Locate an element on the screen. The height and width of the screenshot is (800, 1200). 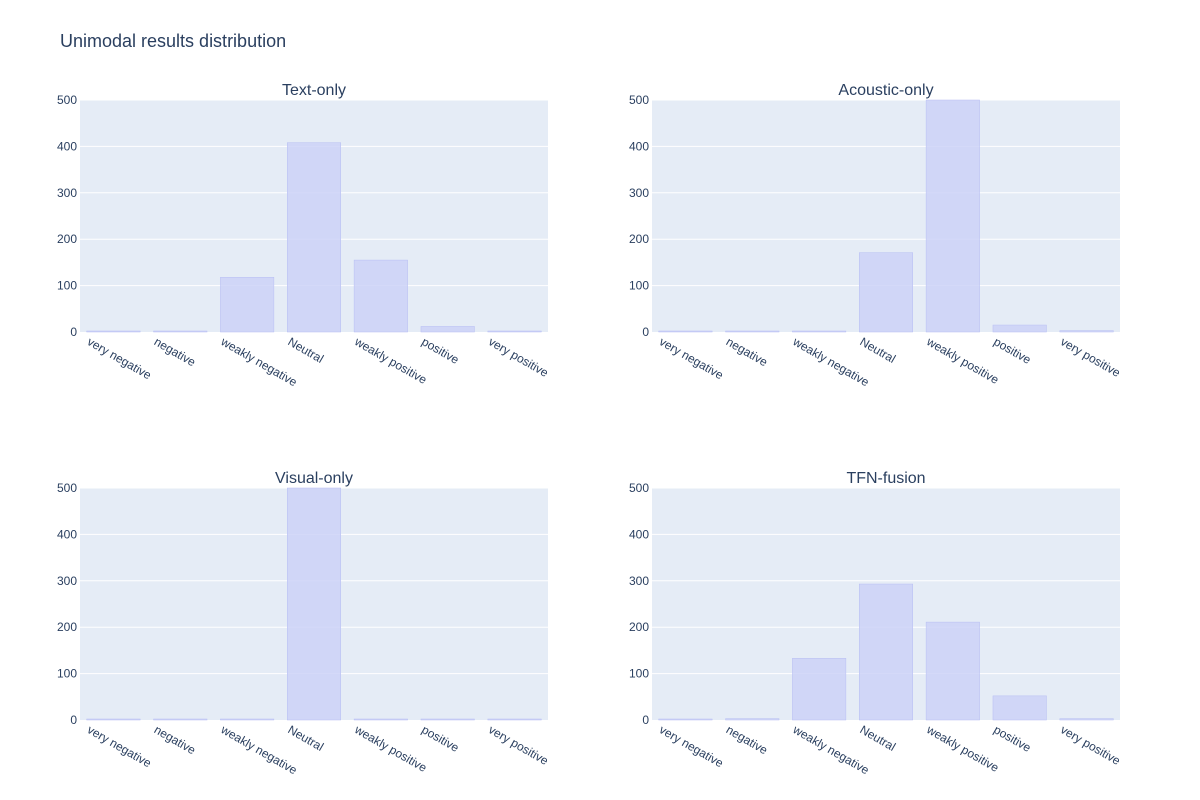
subplot-title: TFN-fusion is located at coordinates (885, 478).